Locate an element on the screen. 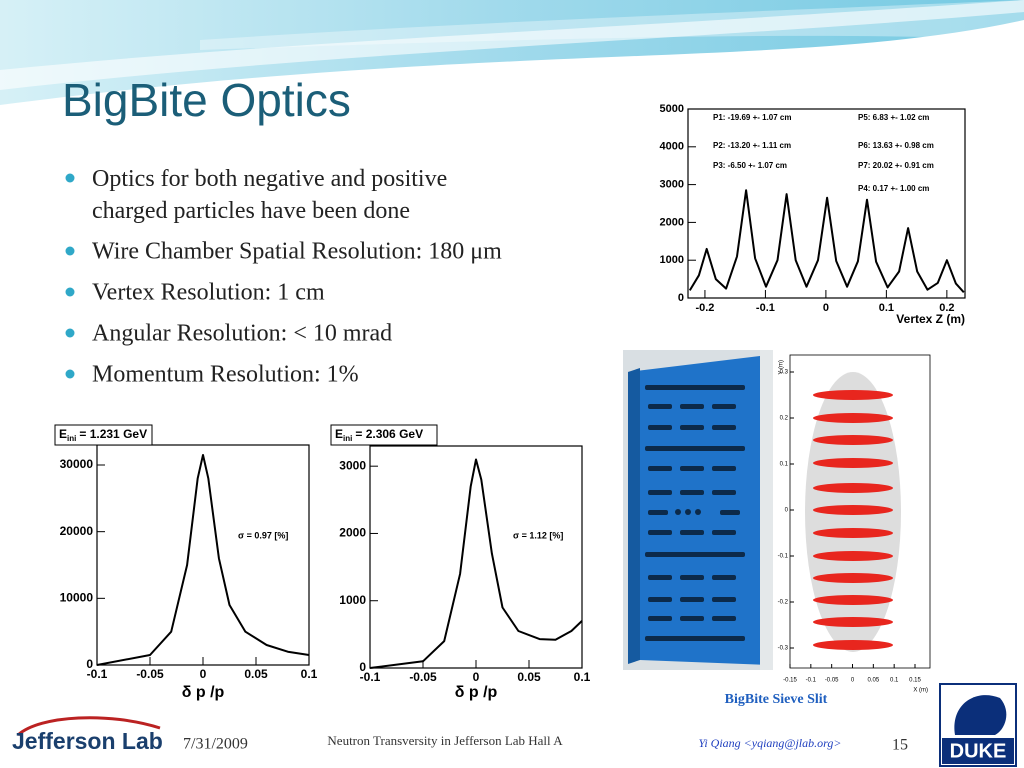  scatter-cloud is located at coordinates (853, 512).